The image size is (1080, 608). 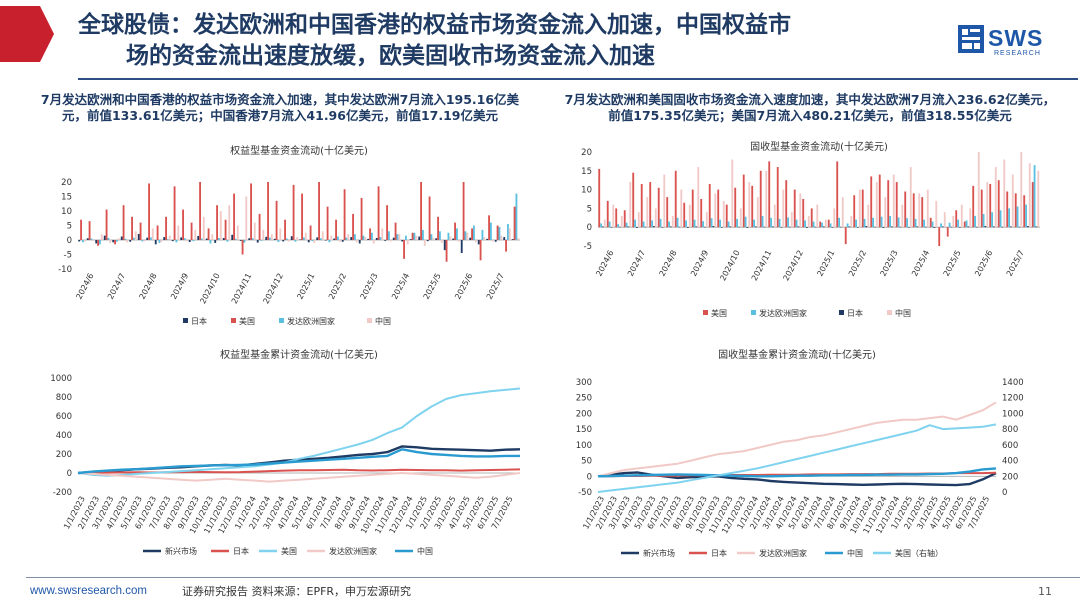 I want to click on website-link: www.swsresearch.com, so click(x=88, y=591).